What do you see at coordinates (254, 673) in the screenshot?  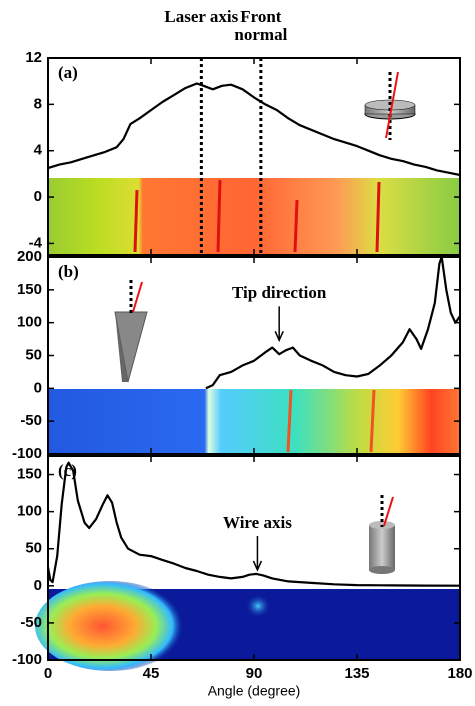 I see `x-tick-label: 90` at bounding box center [254, 673].